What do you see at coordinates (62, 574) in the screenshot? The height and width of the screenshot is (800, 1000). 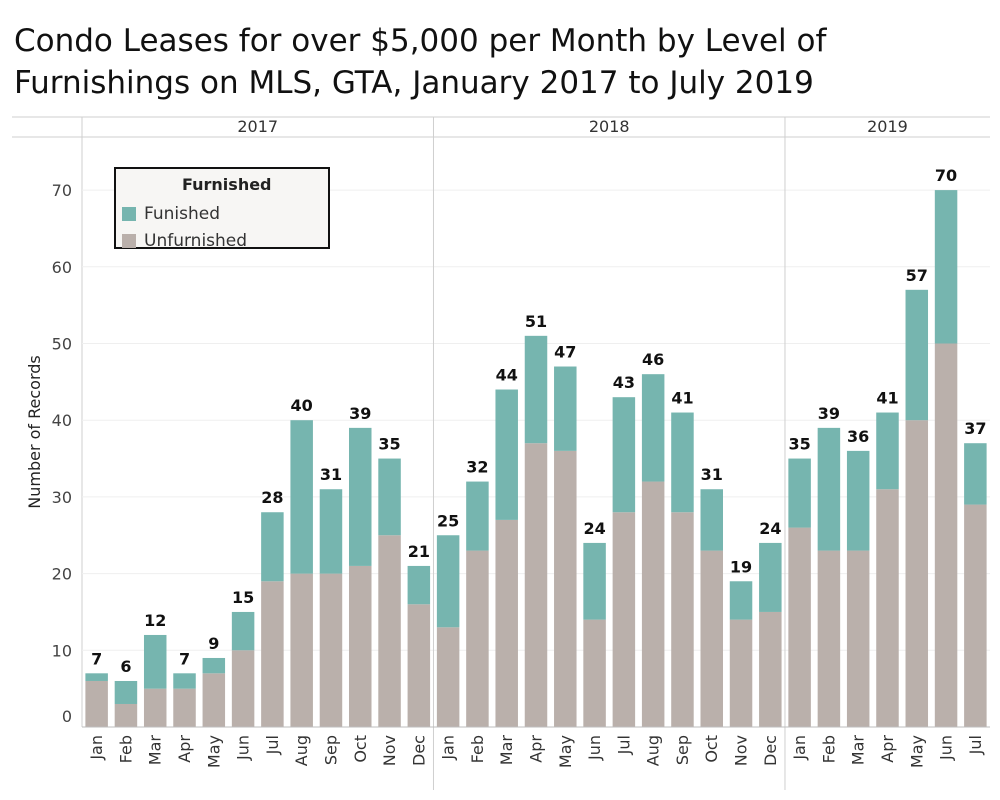 I see `y-tick-label: 20` at bounding box center [62, 574].